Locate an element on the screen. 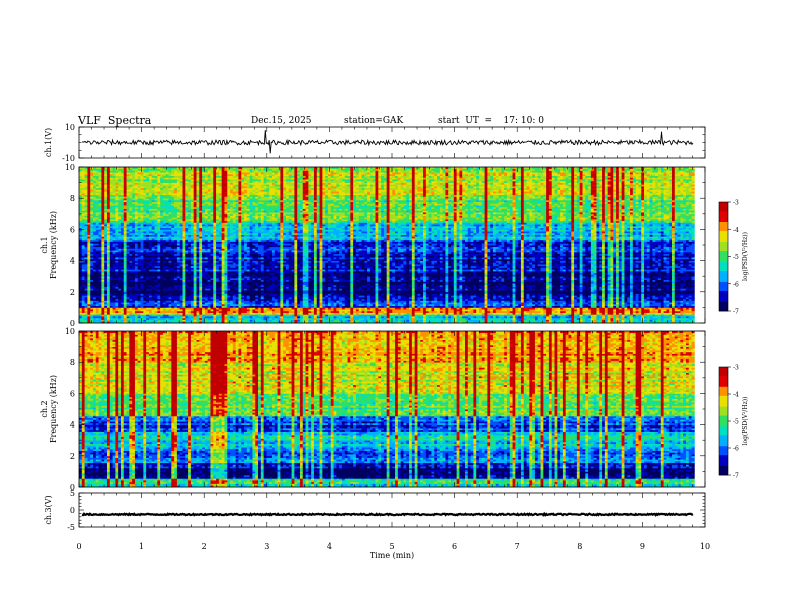 The height and width of the screenshot is (612, 792). xtick-label: 3 is located at coordinates (266, 546).